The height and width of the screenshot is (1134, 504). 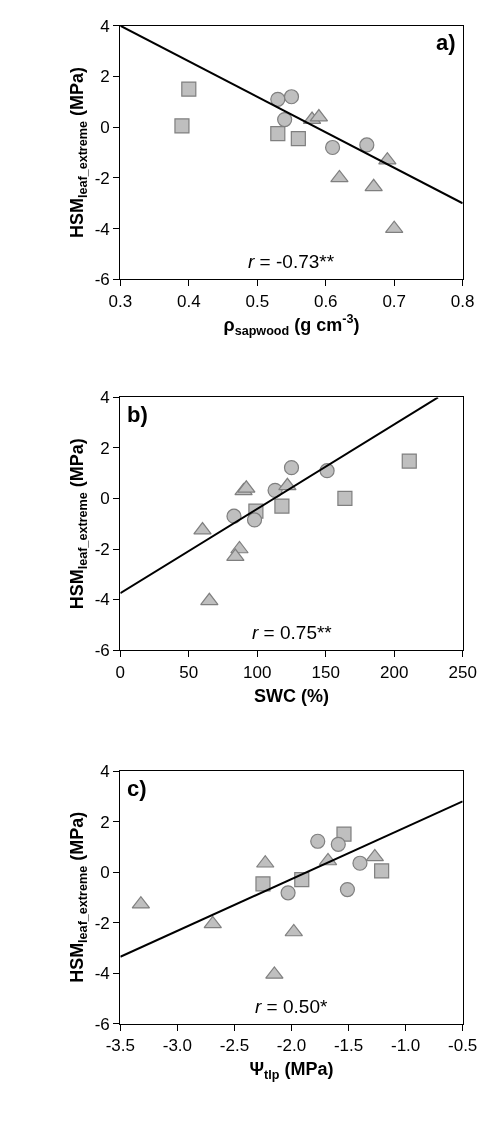 I want to click on annotation: c), so click(x=137, y=788).